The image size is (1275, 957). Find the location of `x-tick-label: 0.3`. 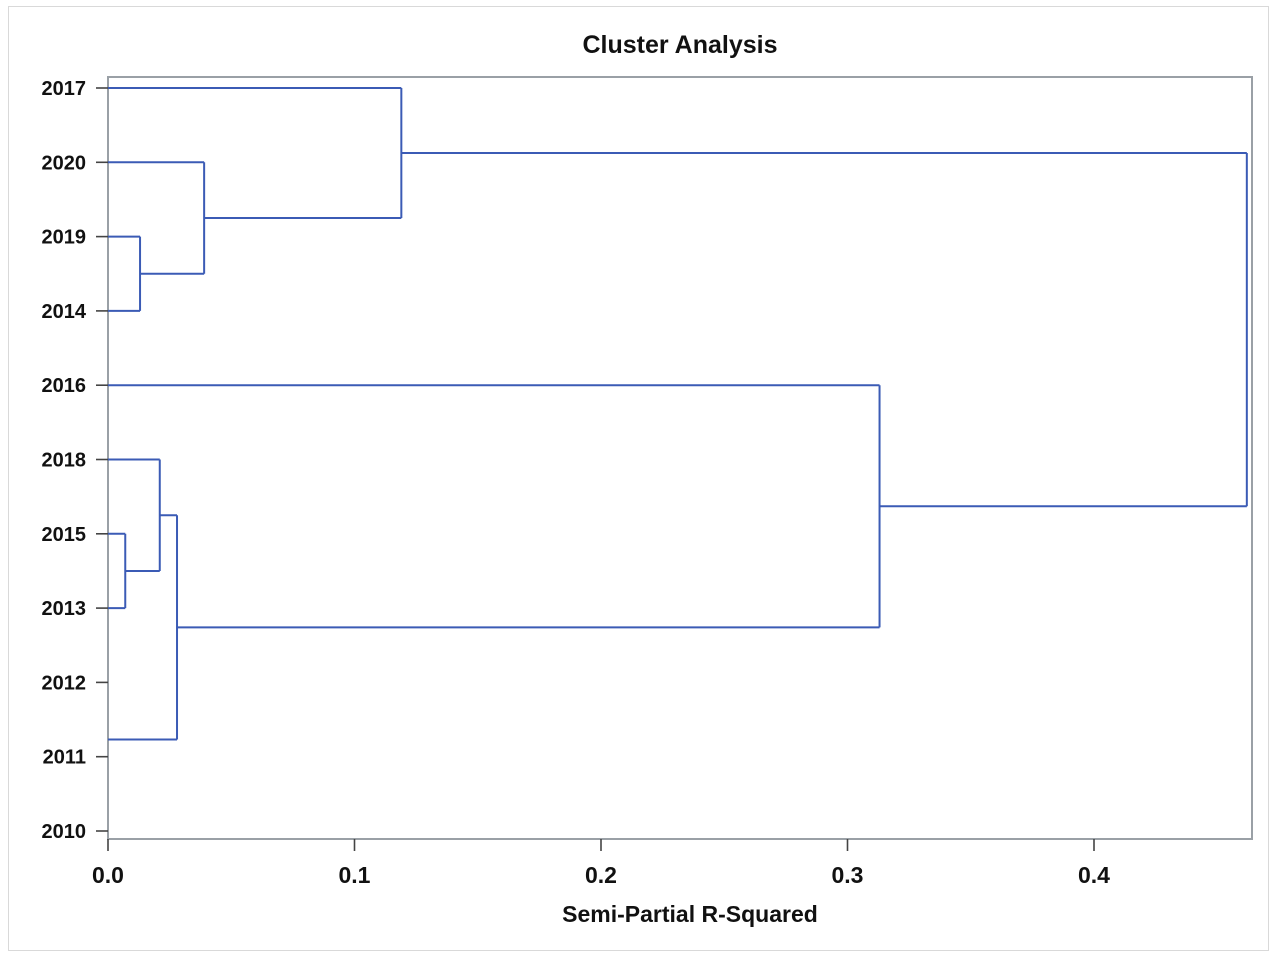

x-tick-label: 0.3 is located at coordinates (848, 875).